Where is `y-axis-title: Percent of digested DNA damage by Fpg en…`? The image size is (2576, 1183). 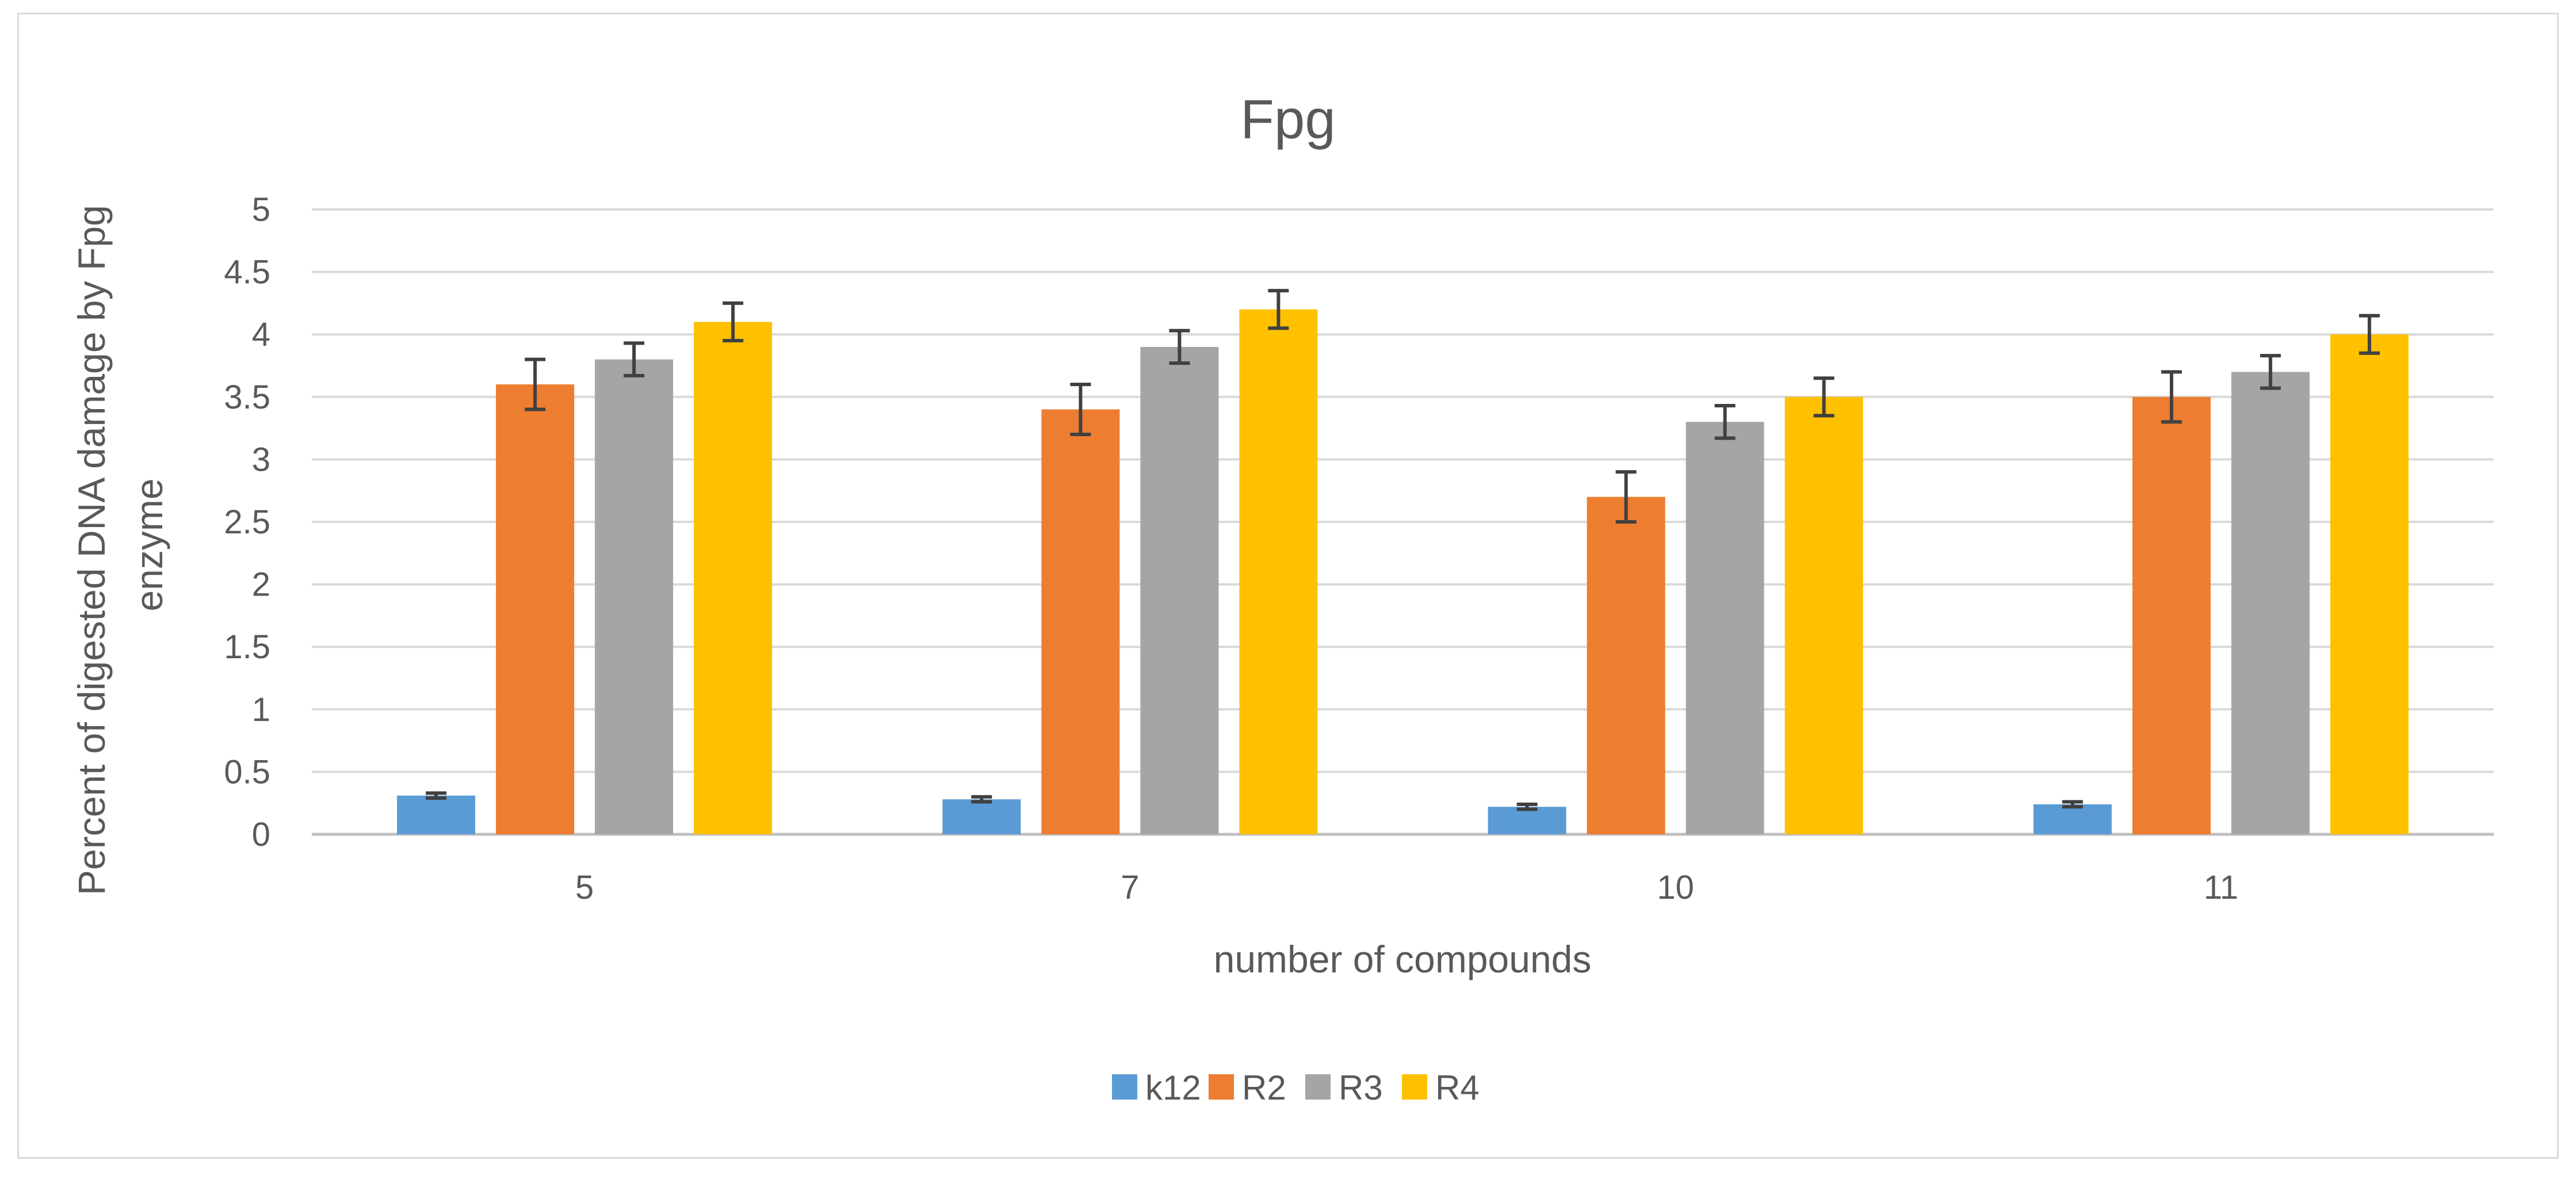
y-axis-title: Percent of digested DNA damage by Fpg en… is located at coordinates (120, 544).